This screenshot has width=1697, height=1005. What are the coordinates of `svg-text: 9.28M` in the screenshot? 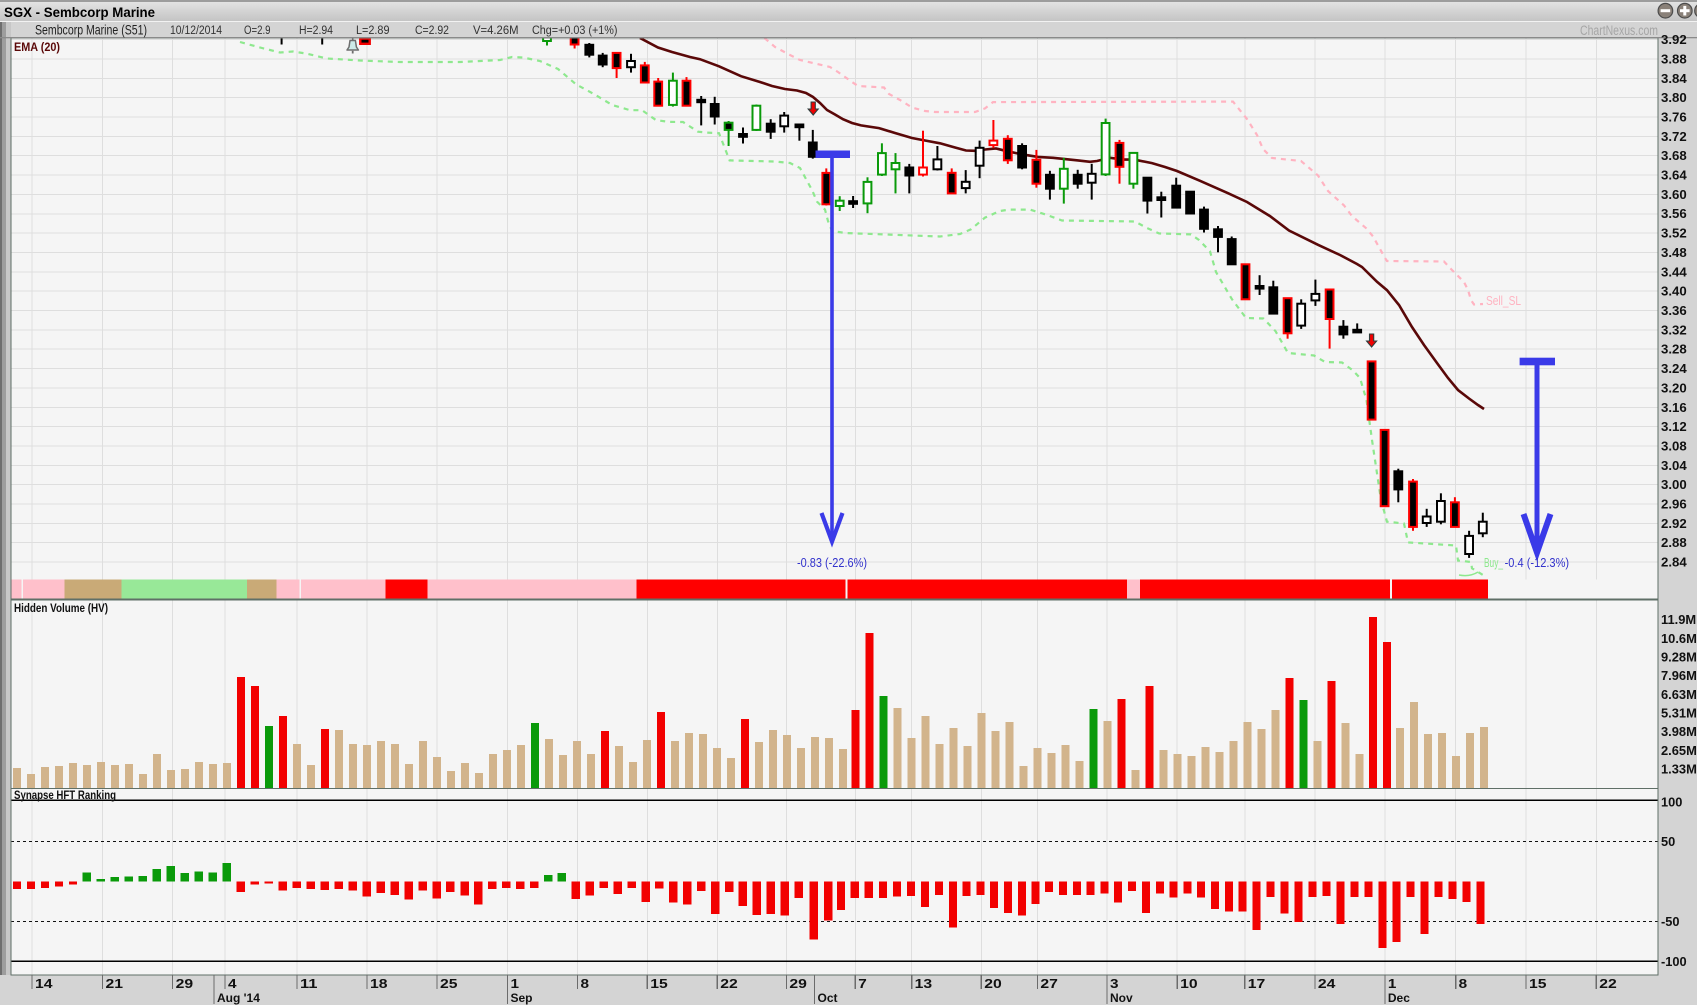 It's located at (1679, 657).